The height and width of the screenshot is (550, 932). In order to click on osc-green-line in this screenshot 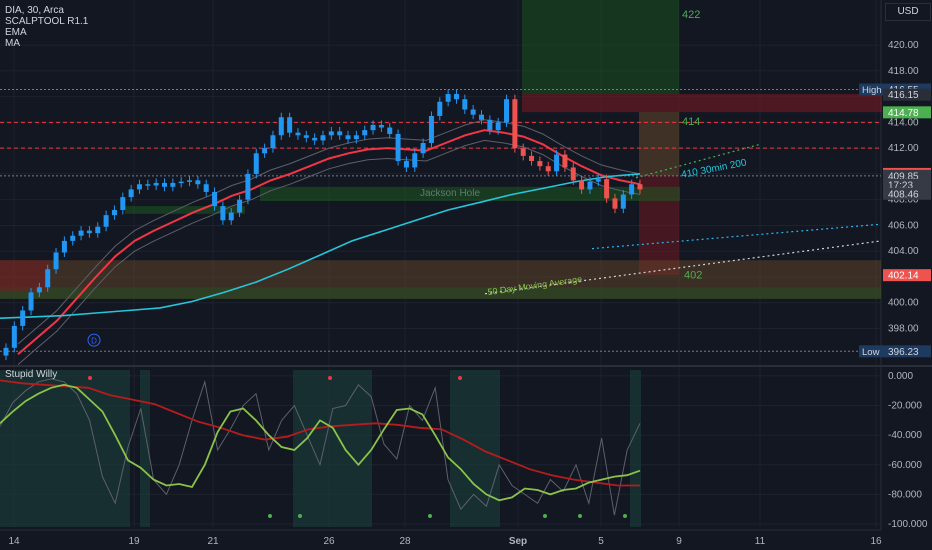, I will do `click(320, 442)`.